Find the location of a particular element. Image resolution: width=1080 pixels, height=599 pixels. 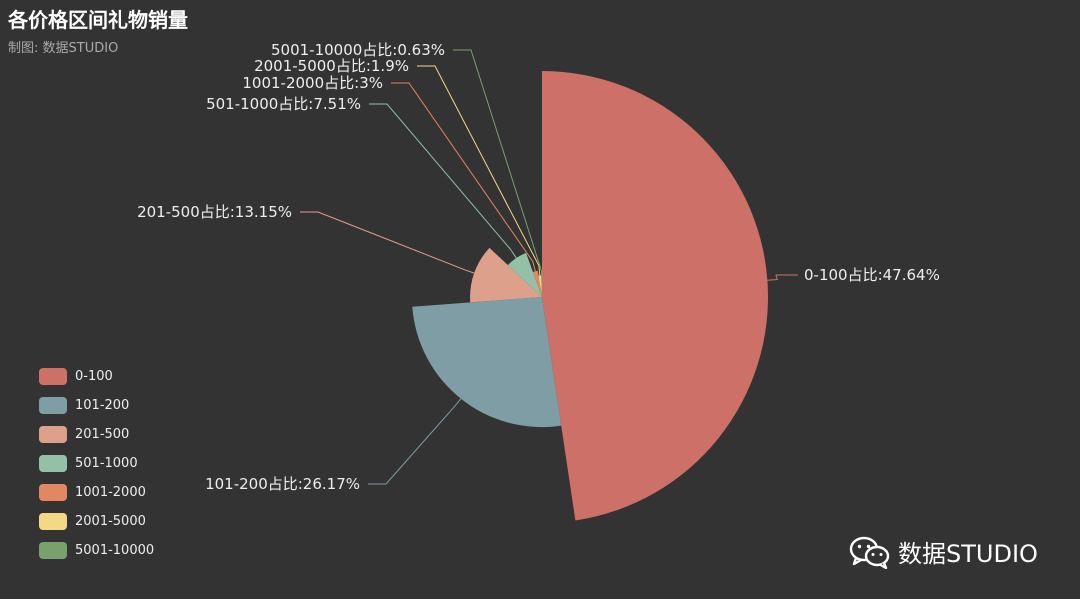

legend-item-501-1000: 501-1000 is located at coordinates (96, 463).